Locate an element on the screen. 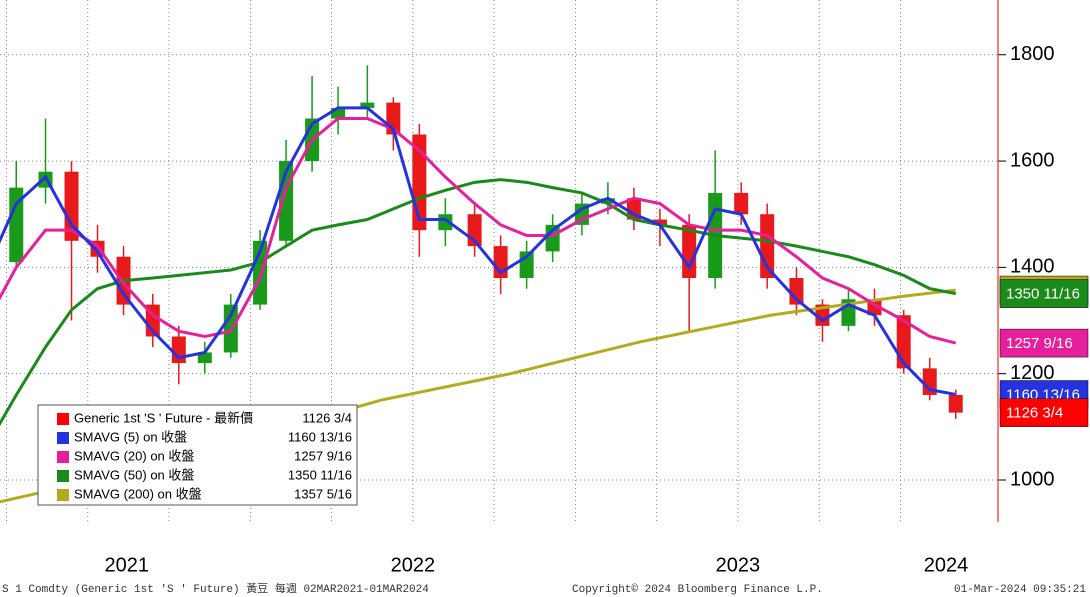 The width and height of the screenshot is (1090, 597). legend-label: Generic 1st 'S ' Future - 最新價 is located at coordinates (163, 417).